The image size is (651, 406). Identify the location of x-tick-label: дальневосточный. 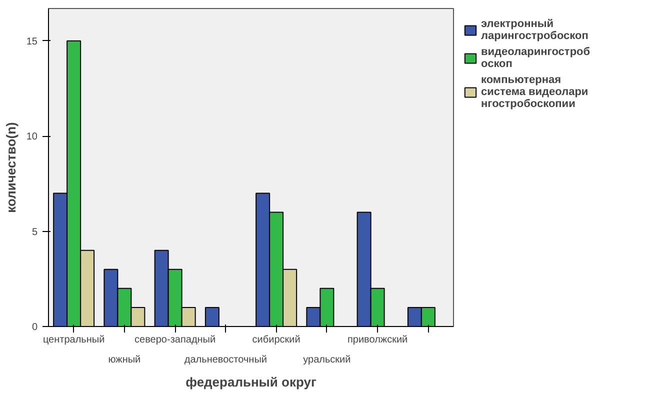
(225, 360).